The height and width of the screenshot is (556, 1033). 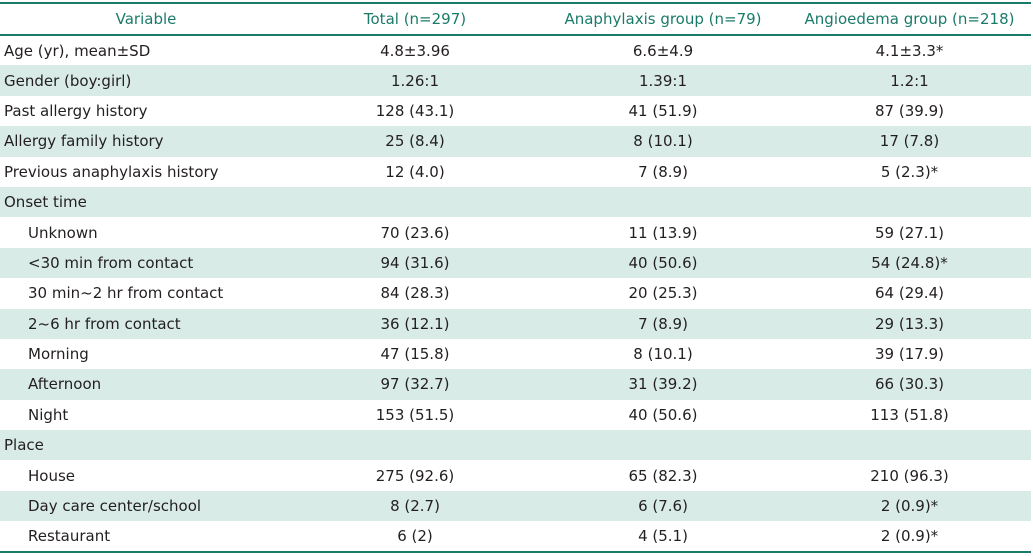 What do you see at coordinates (909, 232) in the screenshot?
I see `cell-angioedema: 59 (27.1)` at bounding box center [909, 232].